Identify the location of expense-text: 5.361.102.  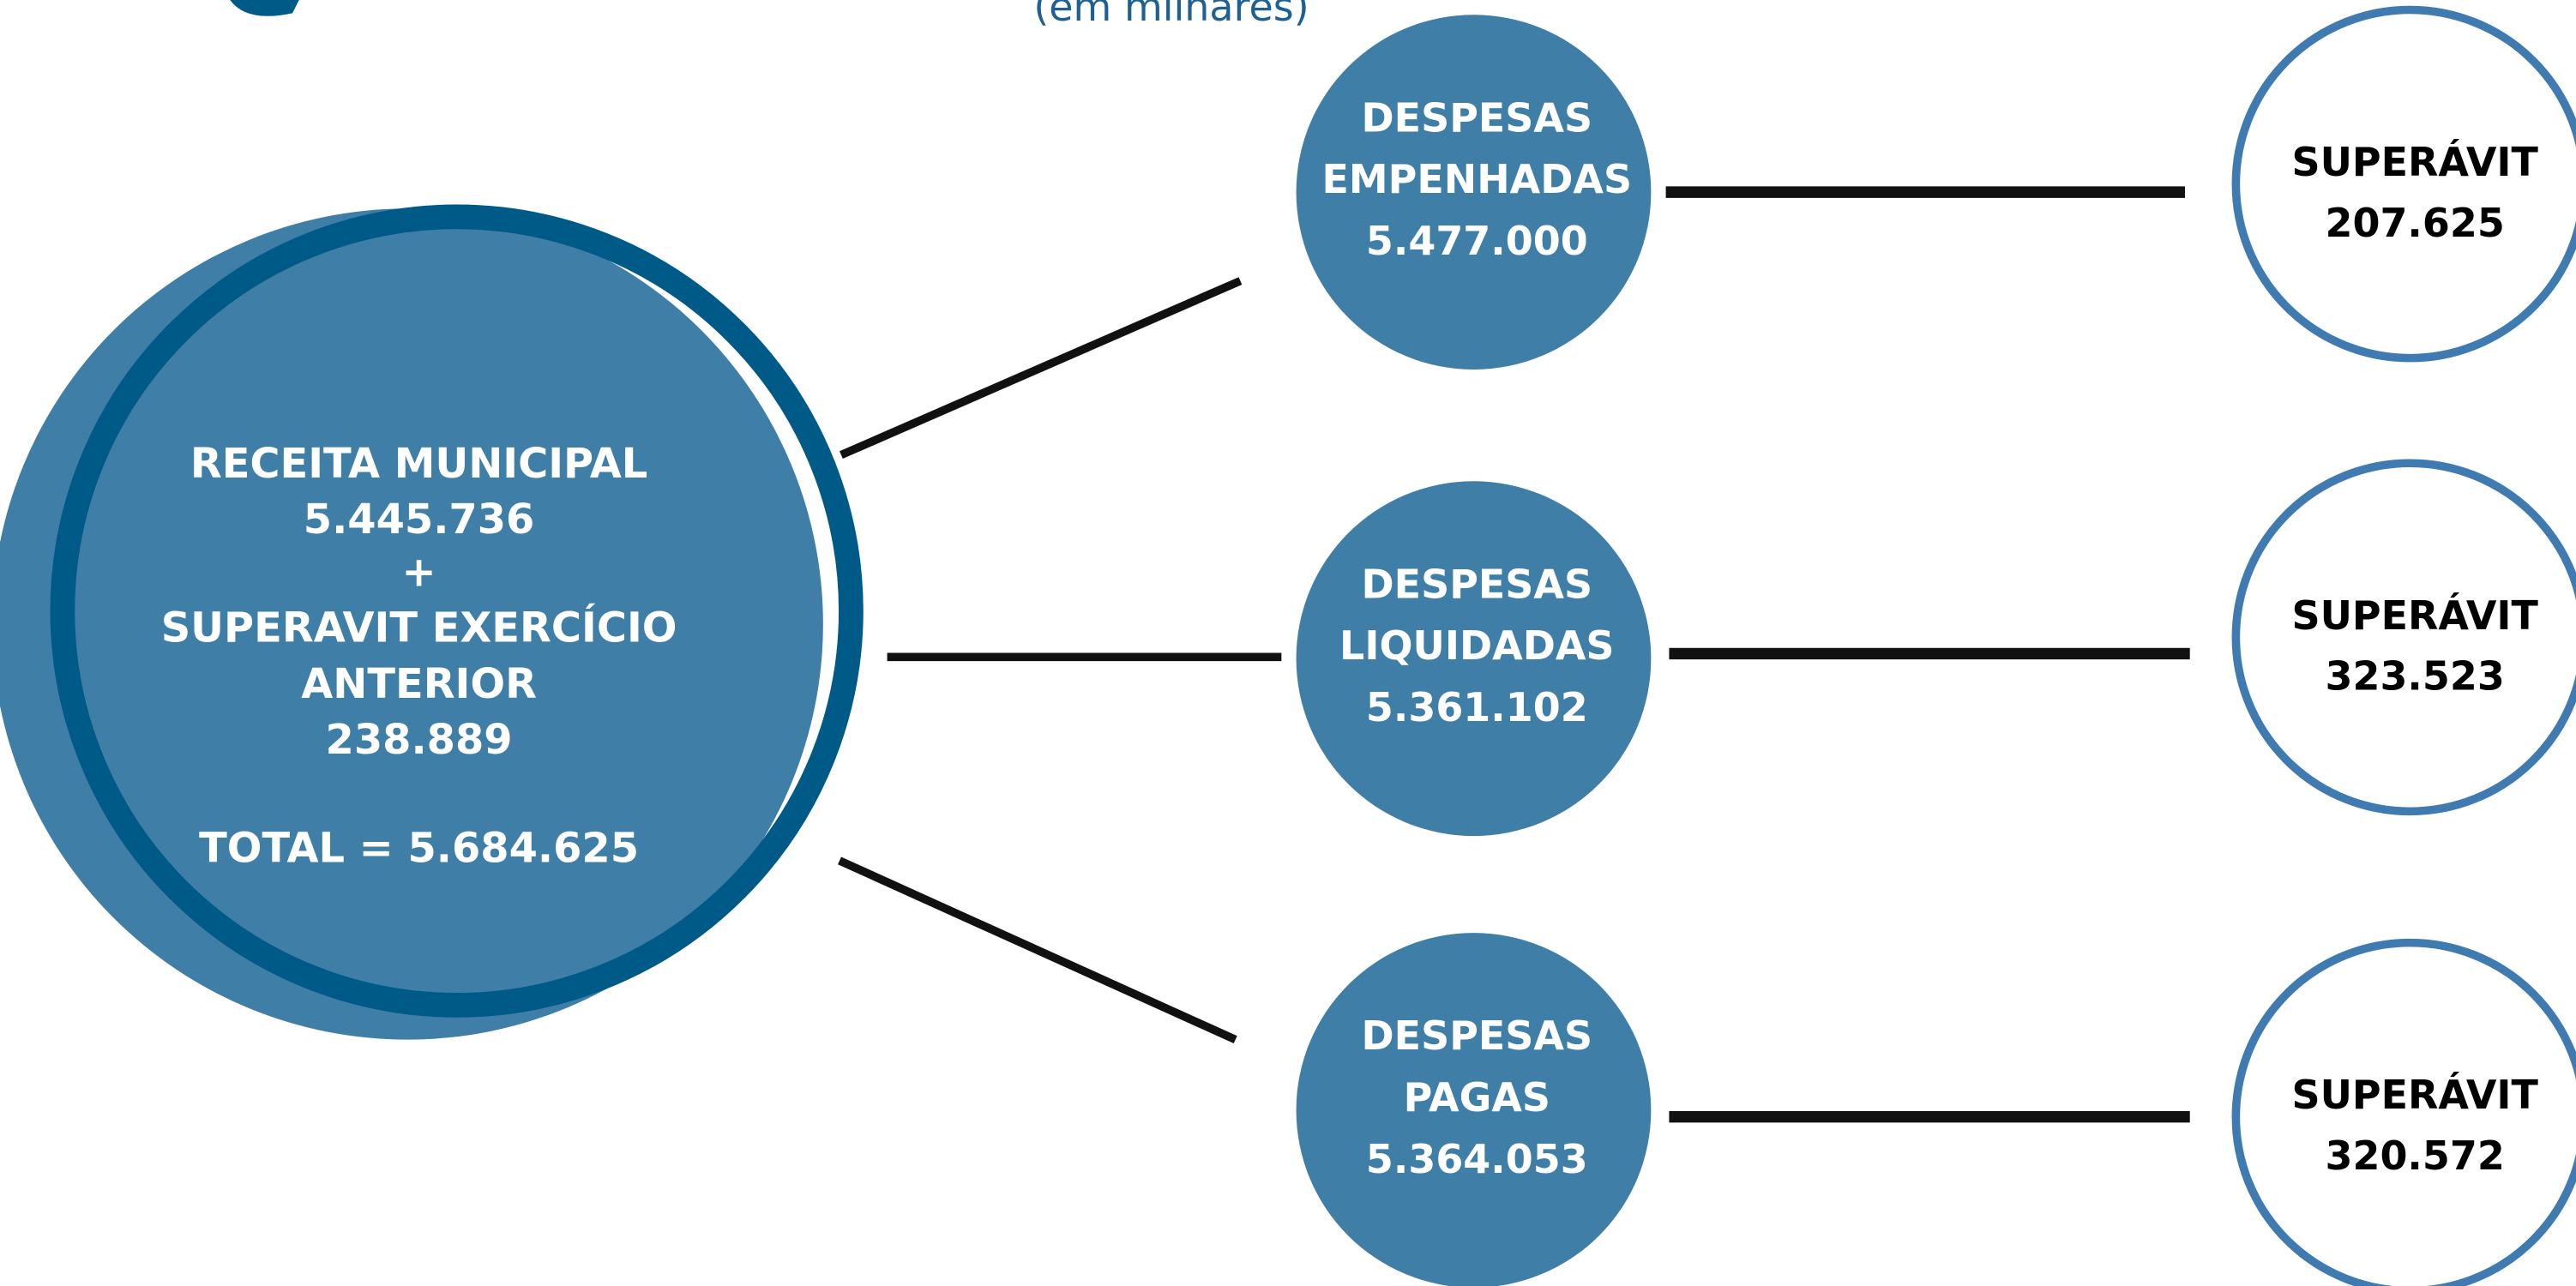
(1477, 707).